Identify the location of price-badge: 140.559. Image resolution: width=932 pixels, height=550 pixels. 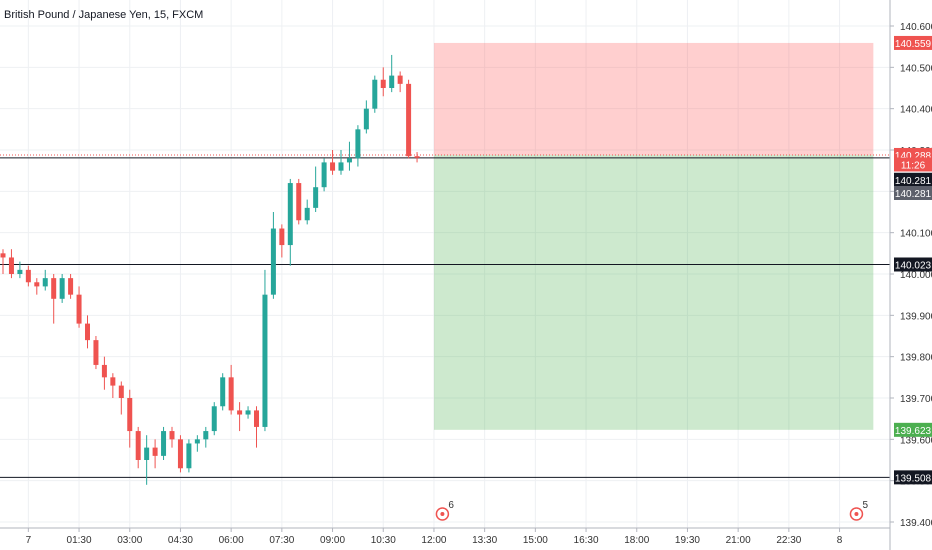
(913, 42).